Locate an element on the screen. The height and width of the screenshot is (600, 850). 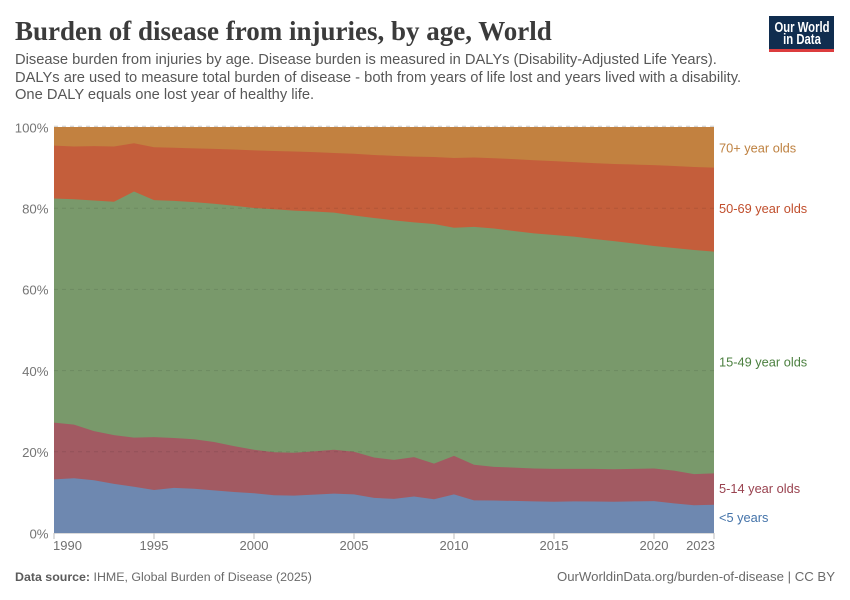
svg-text: 5-14 year olds is located at coordinates (759, 488).